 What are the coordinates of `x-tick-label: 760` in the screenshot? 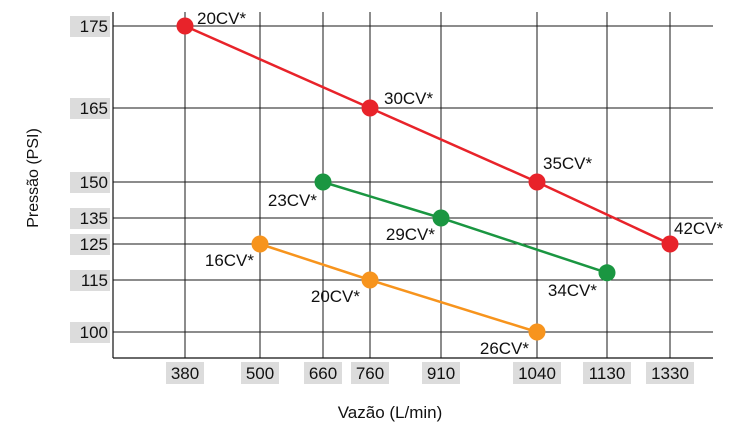 It's located at (370, 373).